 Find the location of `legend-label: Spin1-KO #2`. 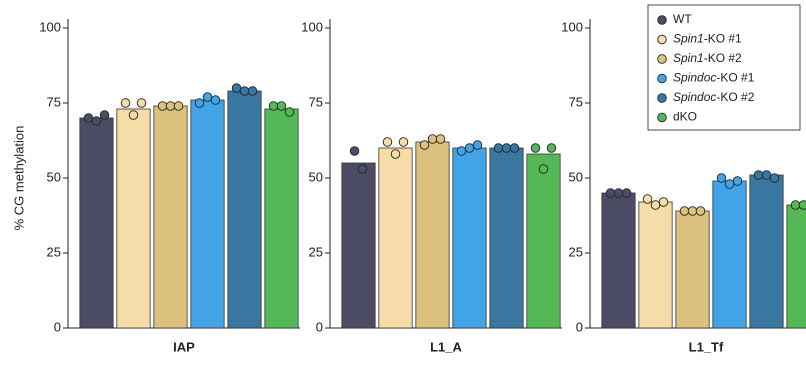

legend-label: Spin1-KO #2 is located at coordinates (707, 58).